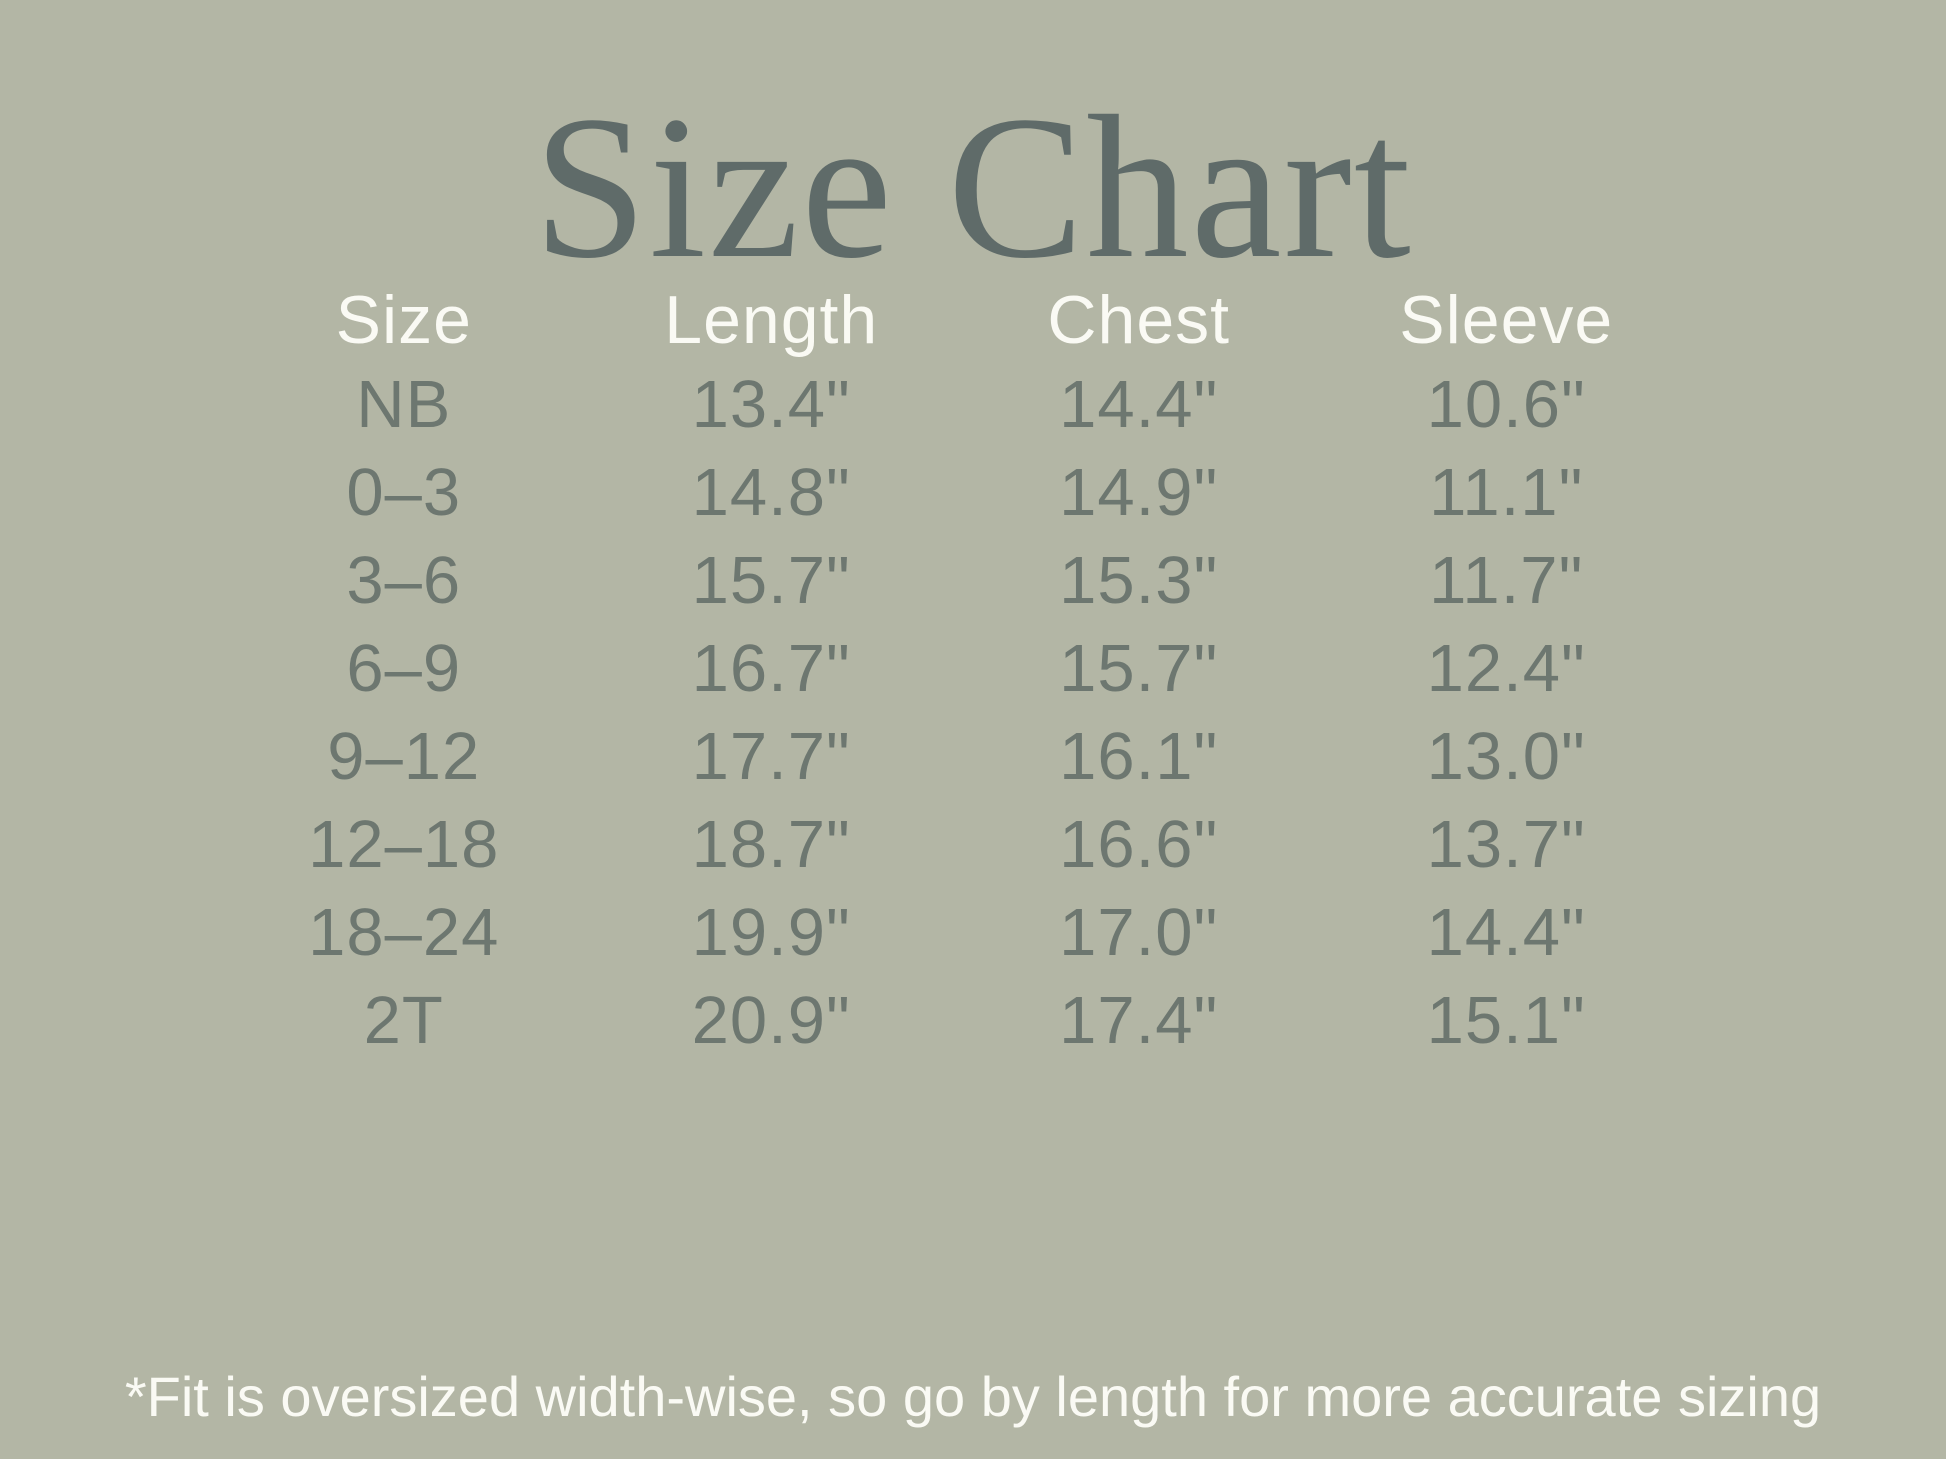 This screenshot has height=1459, width=1946. What do you see at coordinates (955, 844) in the screenshot?
I see `table-row: 12–18 18.7" 16.6" 13.7"` at bounding box center [955, 844].